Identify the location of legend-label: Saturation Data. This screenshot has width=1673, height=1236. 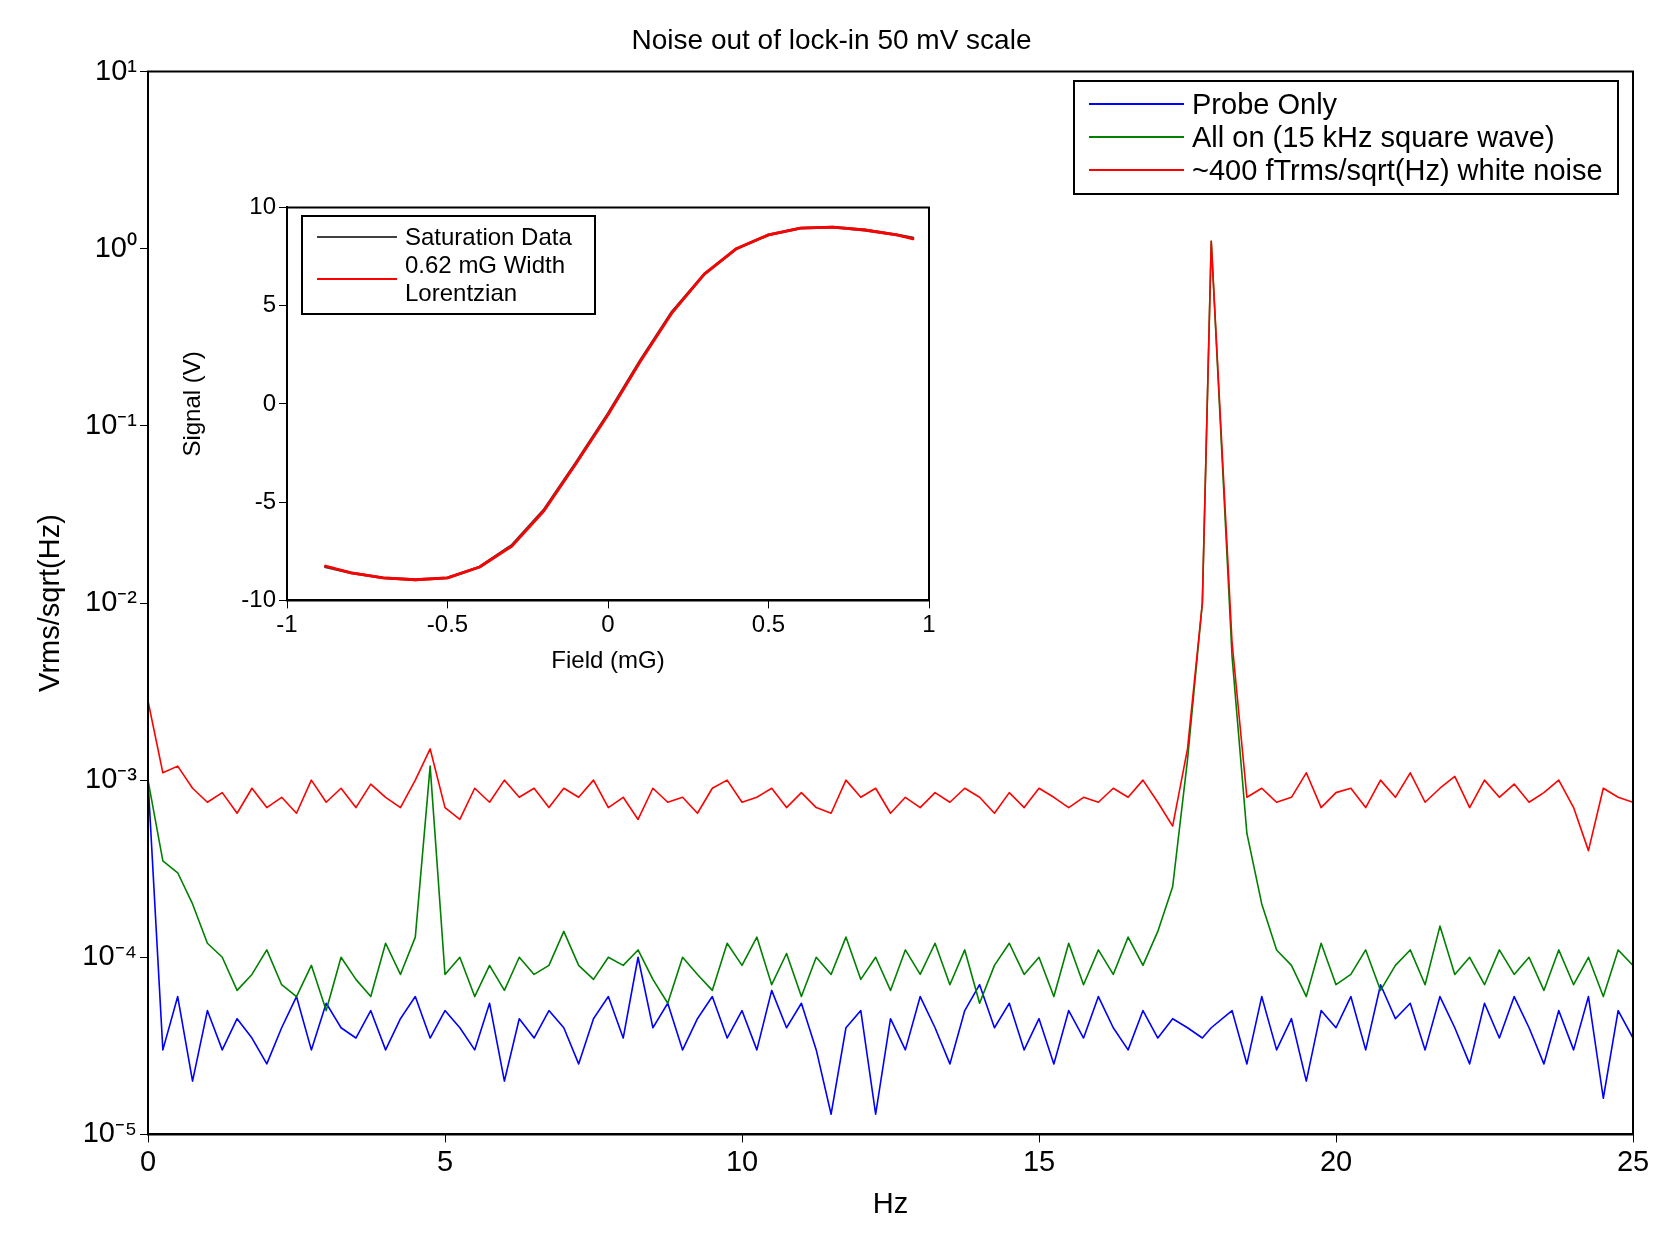
(489, 237).